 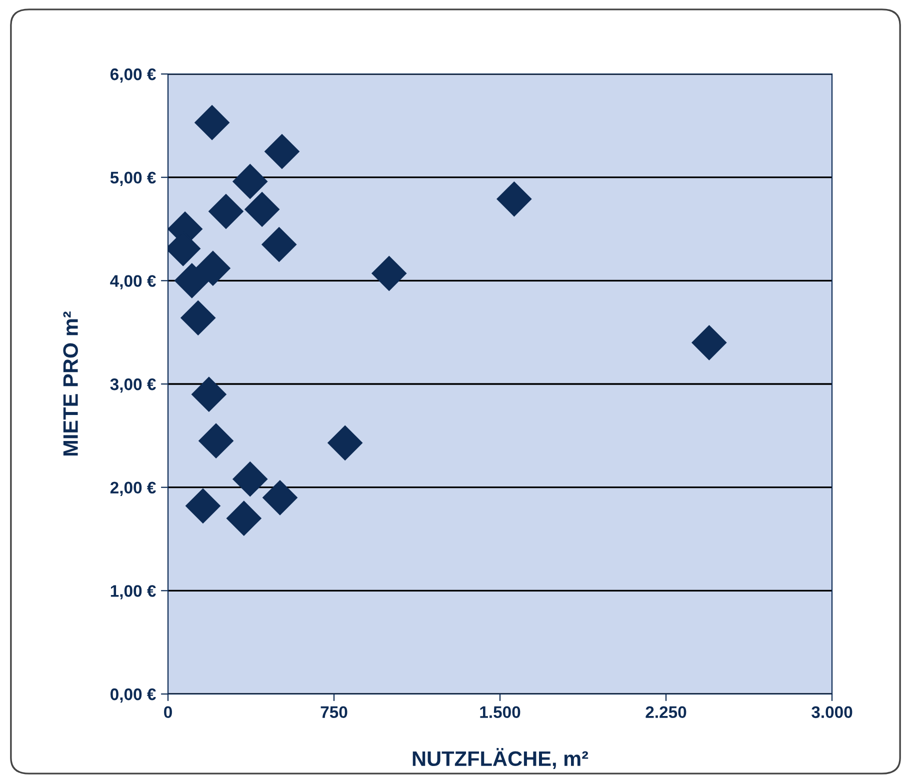 I want to click on x-tick-label: 0, so click(x=168, y=712).